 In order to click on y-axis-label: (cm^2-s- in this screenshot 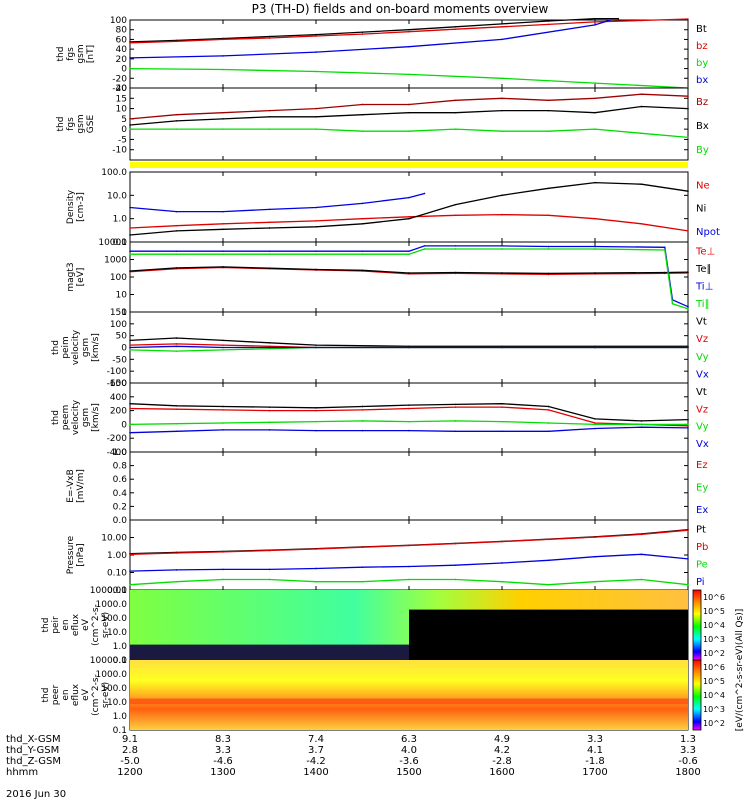, I will do `click(96, 695)`.